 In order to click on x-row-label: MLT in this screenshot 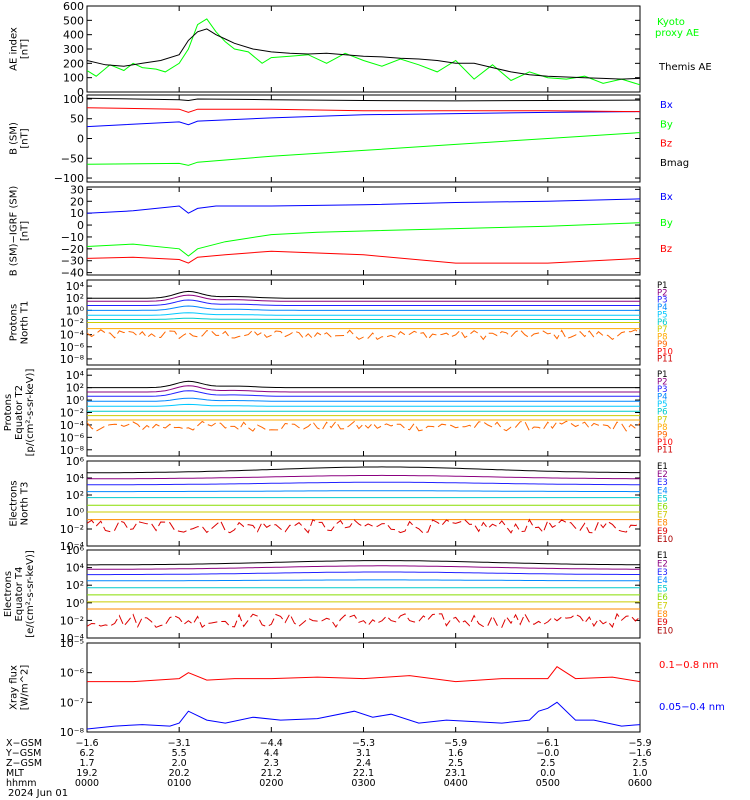, I will do `click(15, 773)`.